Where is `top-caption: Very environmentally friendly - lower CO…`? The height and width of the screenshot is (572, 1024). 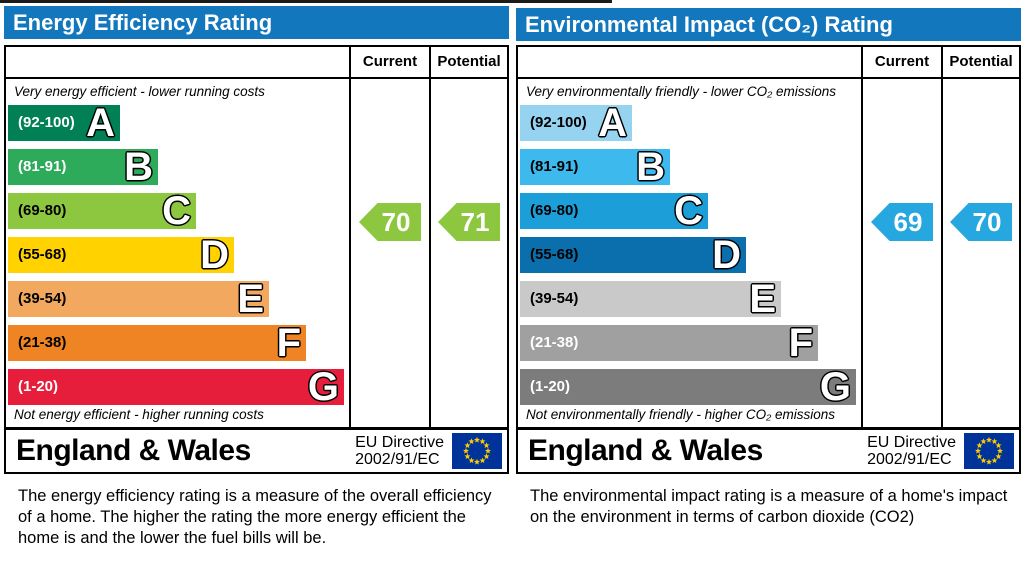 top-caption: Very environmentally friendly - lower CO… is located at coordinates (681, 91).